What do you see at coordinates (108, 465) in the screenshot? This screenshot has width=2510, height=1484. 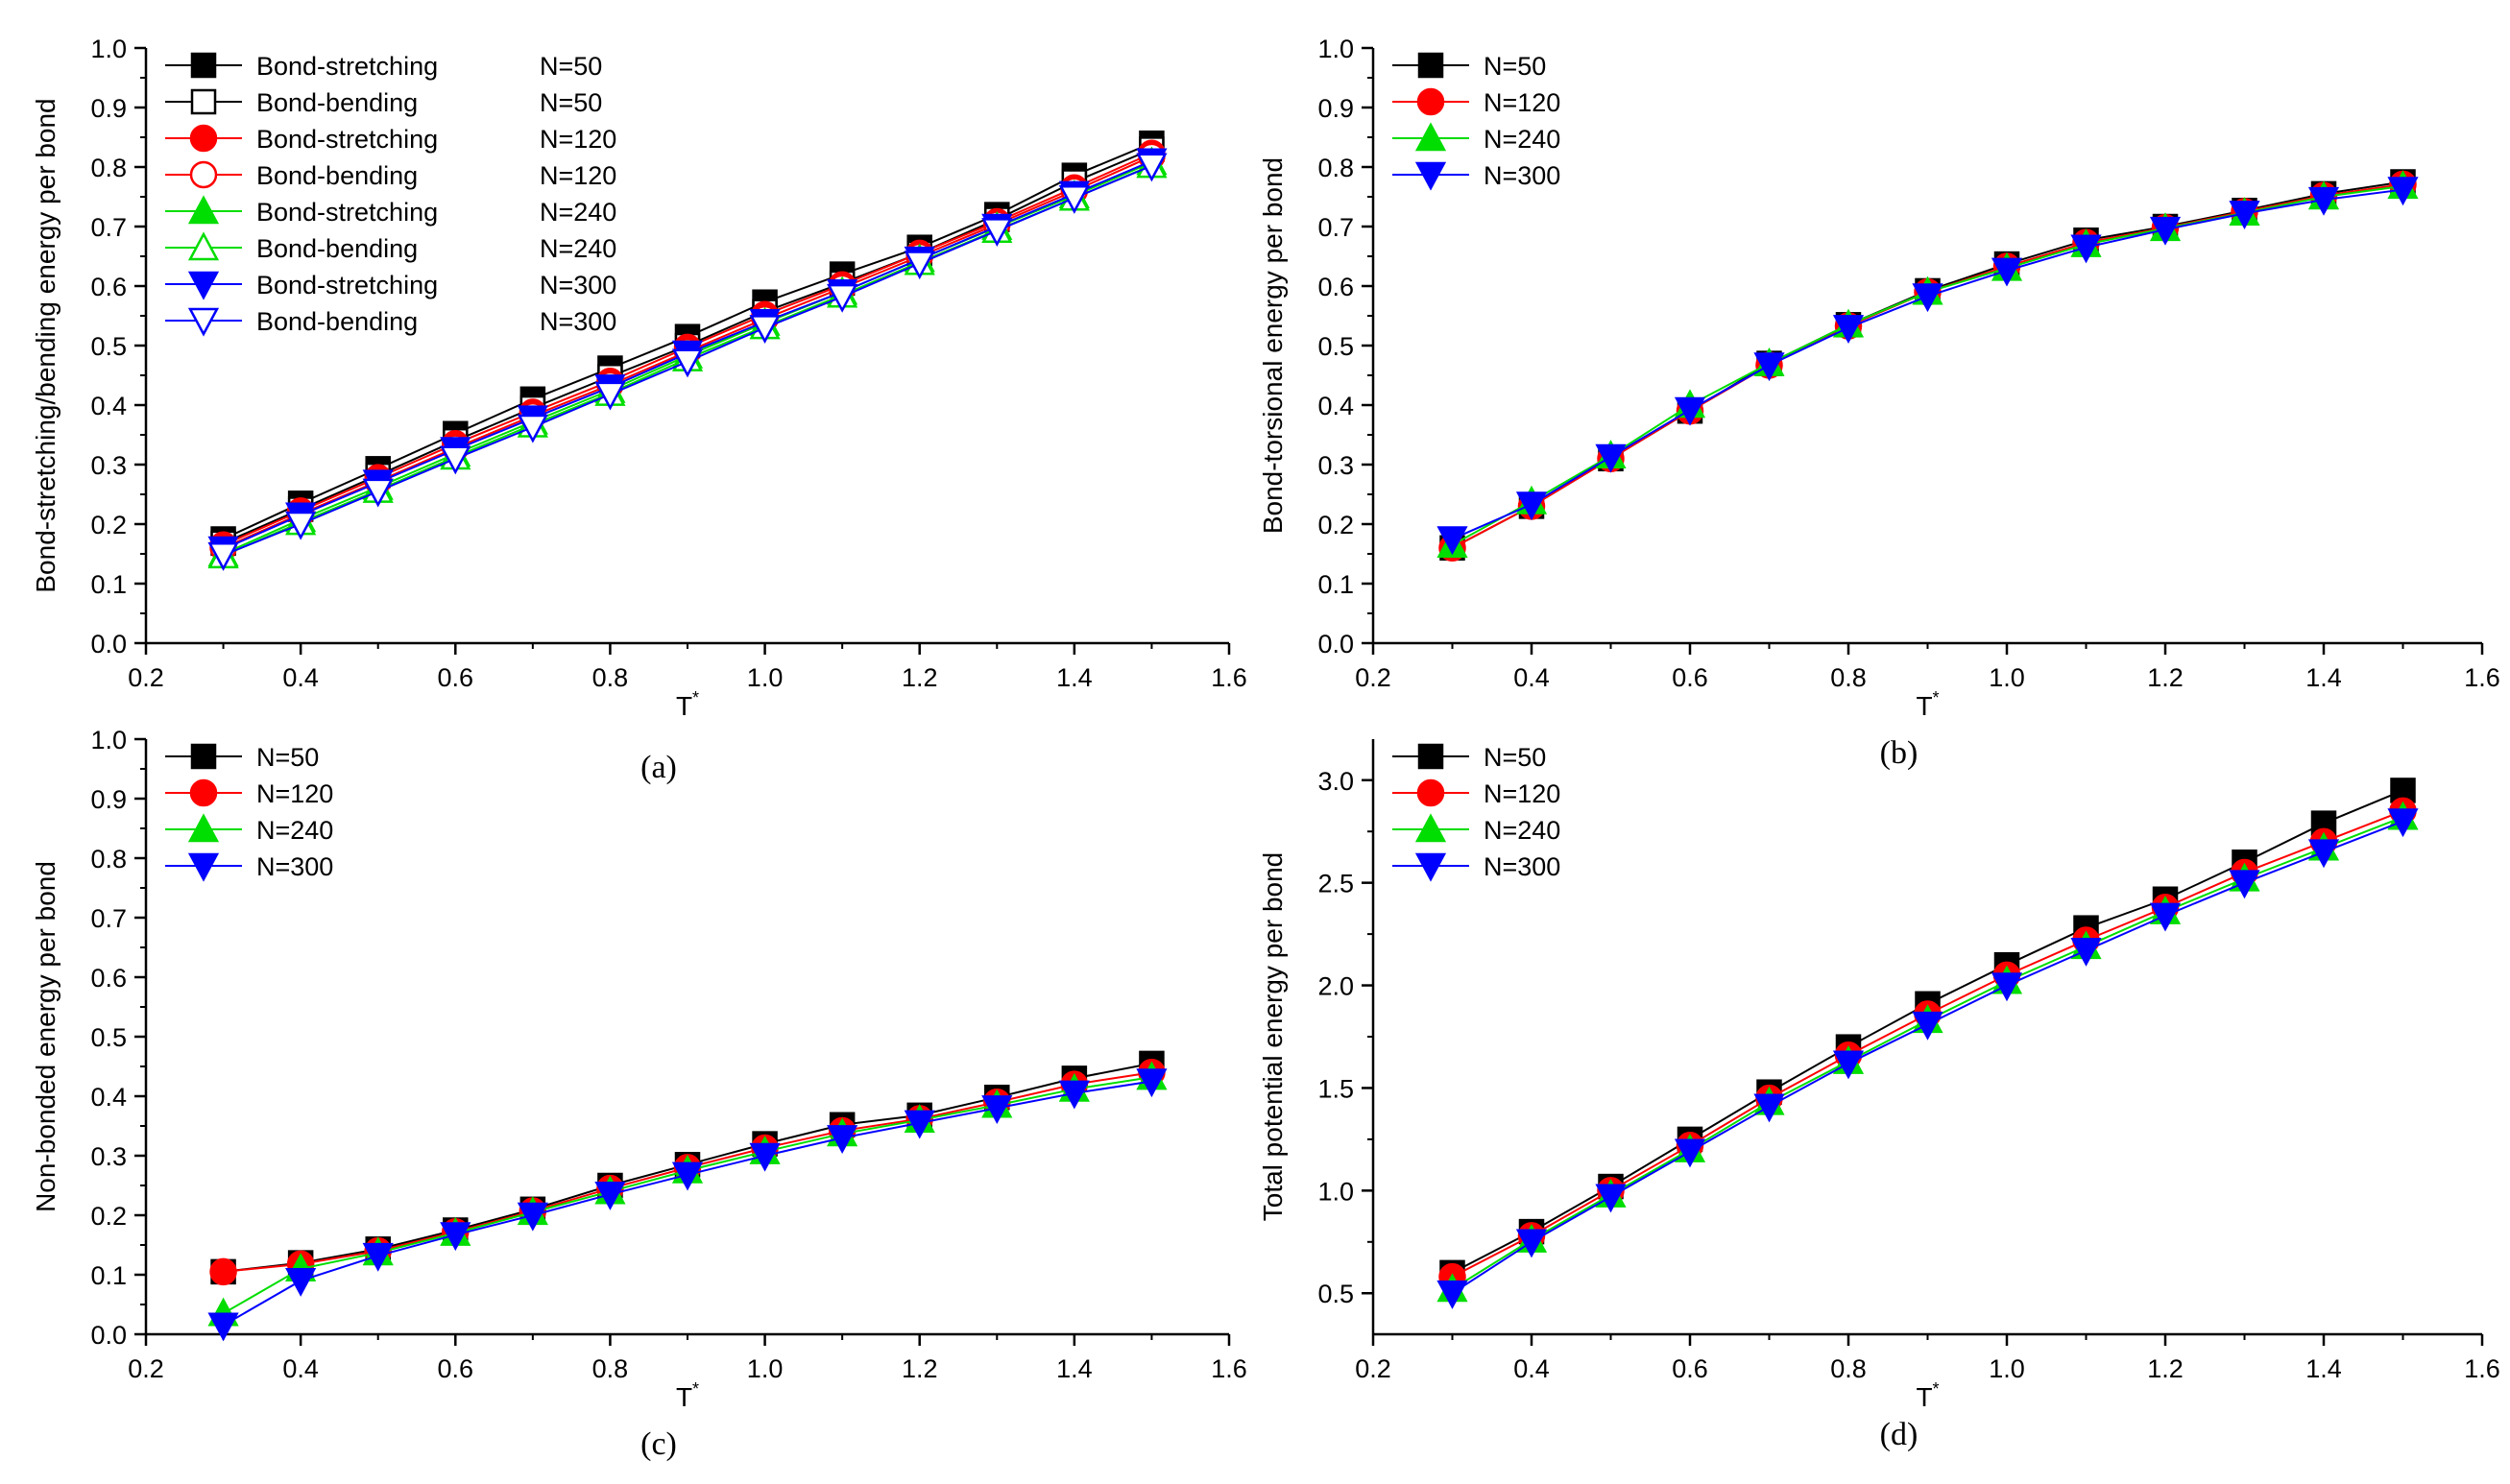 I see `y-tick-label: 0.3` at bounding box center [108, 465].